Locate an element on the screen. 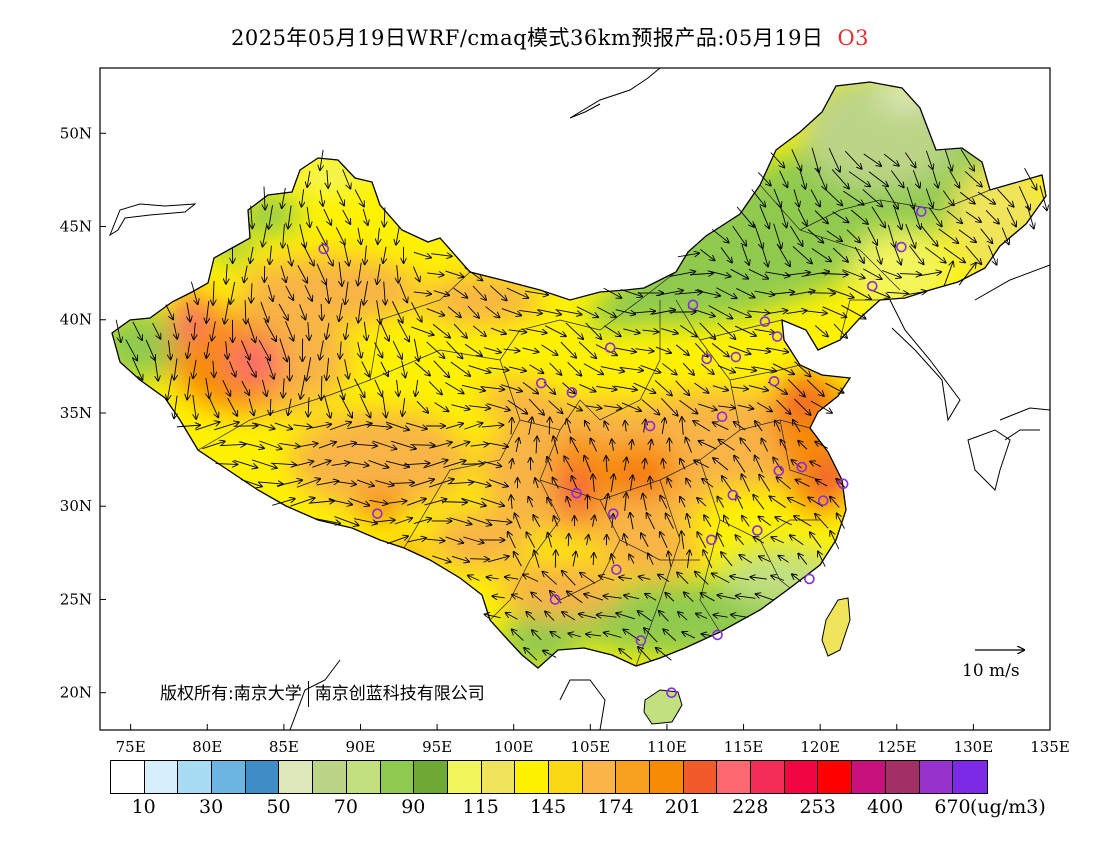 The height and width of the screenshot is (850, 1100). lon-tick-label: 80E is located at coordinates (207, 747).